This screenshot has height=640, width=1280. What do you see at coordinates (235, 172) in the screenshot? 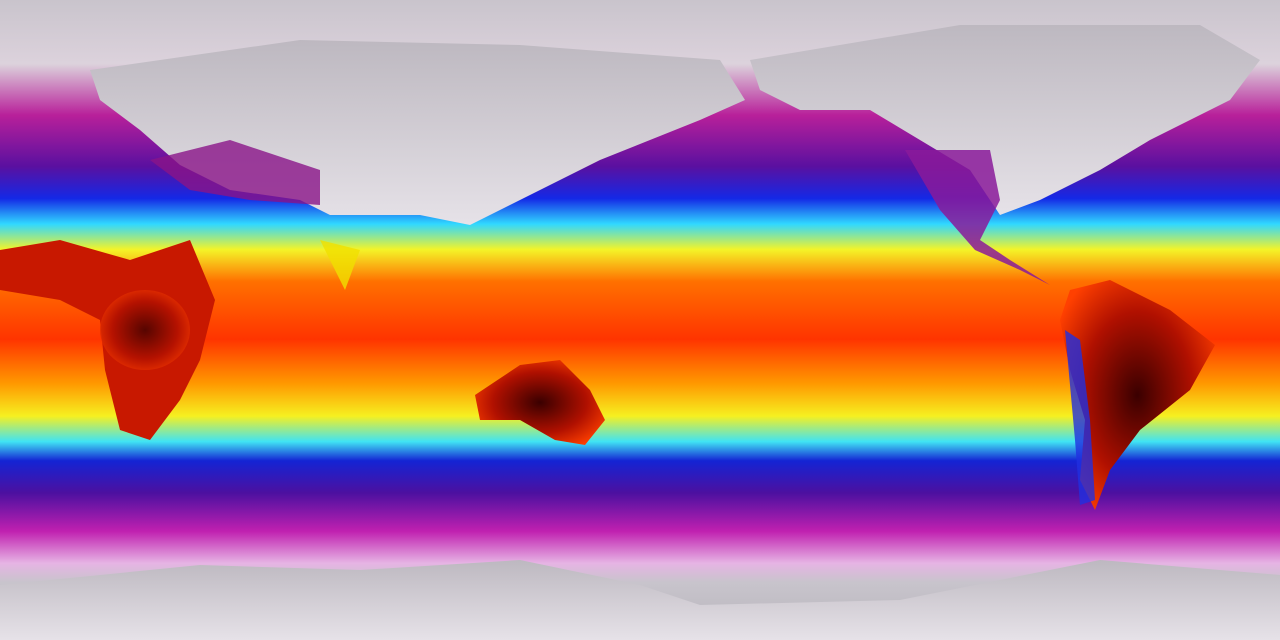
I see `central-asia` at bounding box center [235, 172].